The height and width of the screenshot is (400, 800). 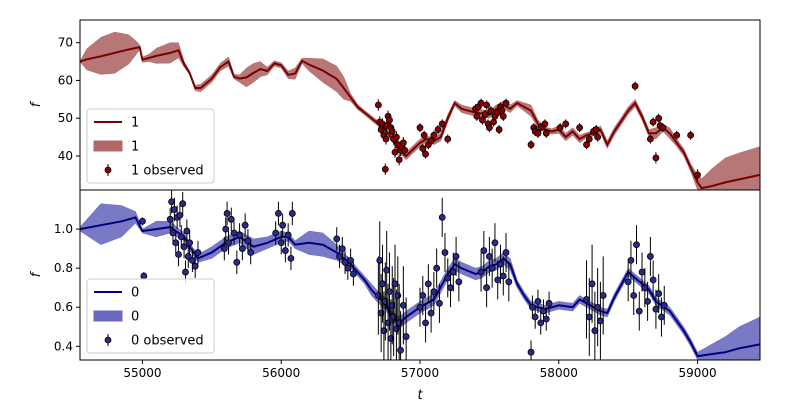 I want to click on bottom-y-tick-label: 0.4, so click(x=63, y=346).